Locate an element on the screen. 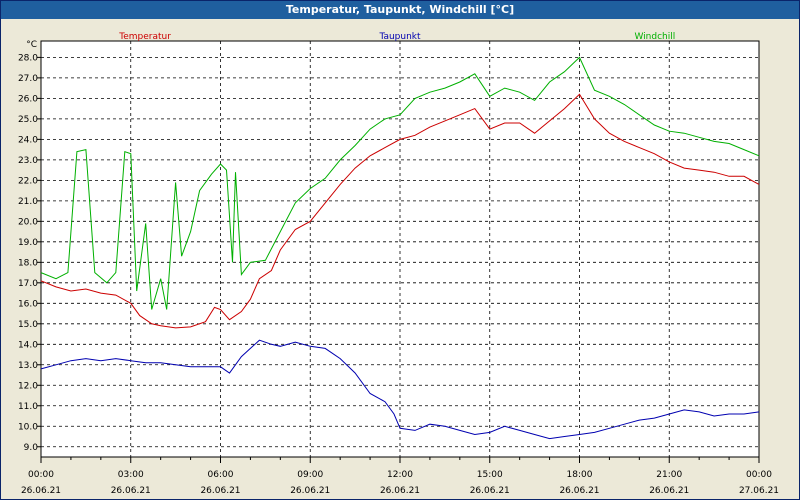 The height and width of the screenshot is (500, 800). y-tick-label: 27.0 is located at coordinates (28, 79).